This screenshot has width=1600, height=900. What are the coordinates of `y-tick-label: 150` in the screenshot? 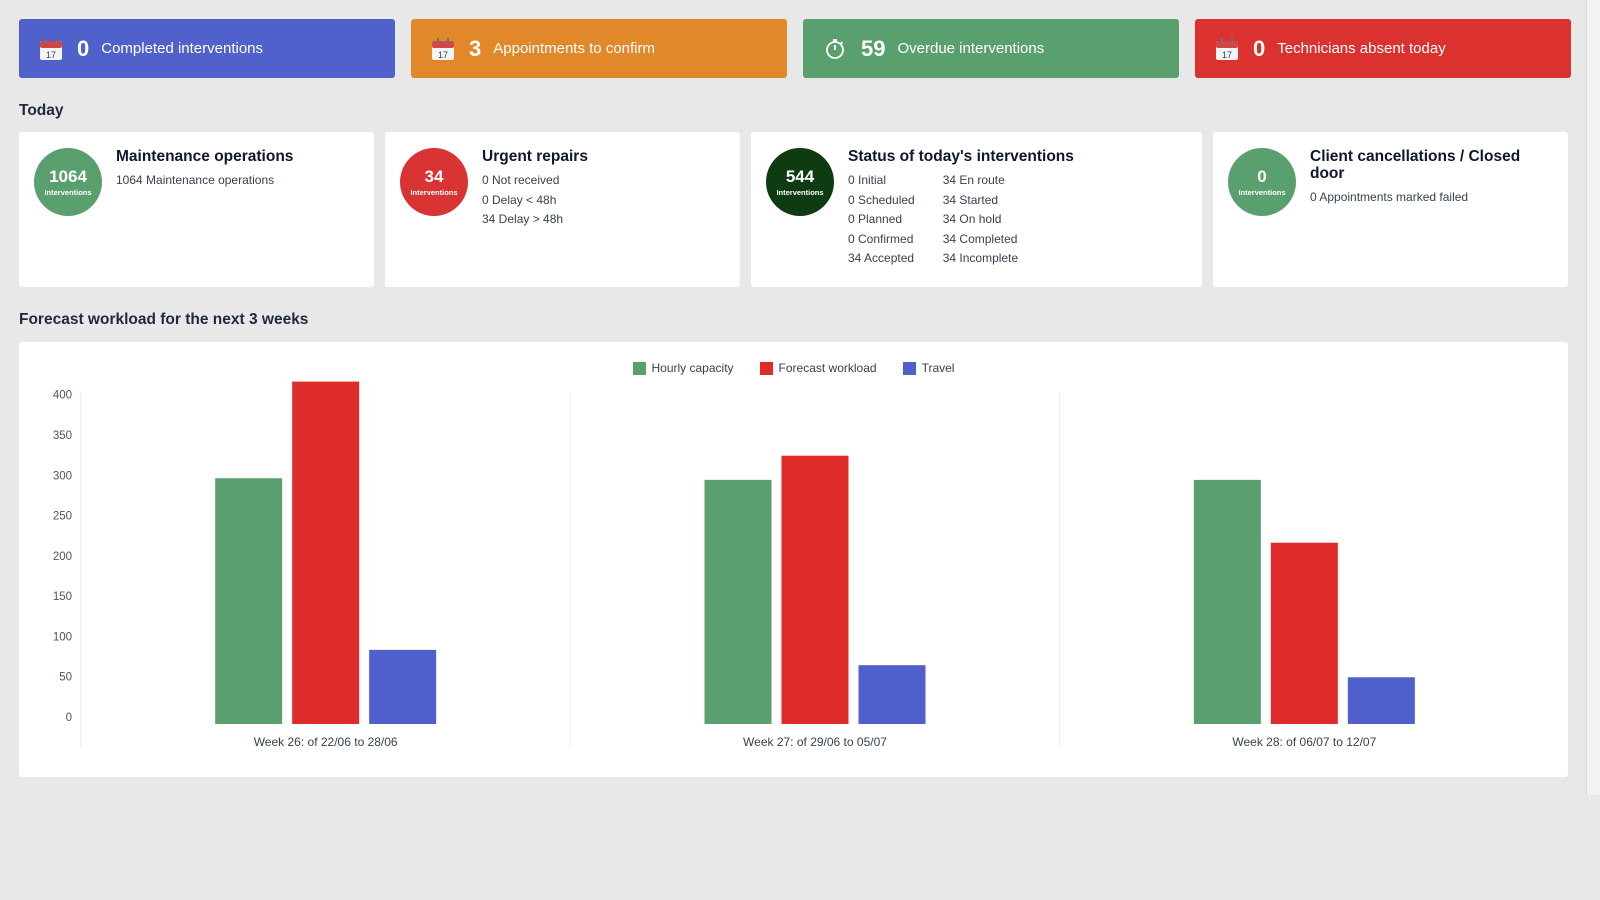 It's located at (62, 597).